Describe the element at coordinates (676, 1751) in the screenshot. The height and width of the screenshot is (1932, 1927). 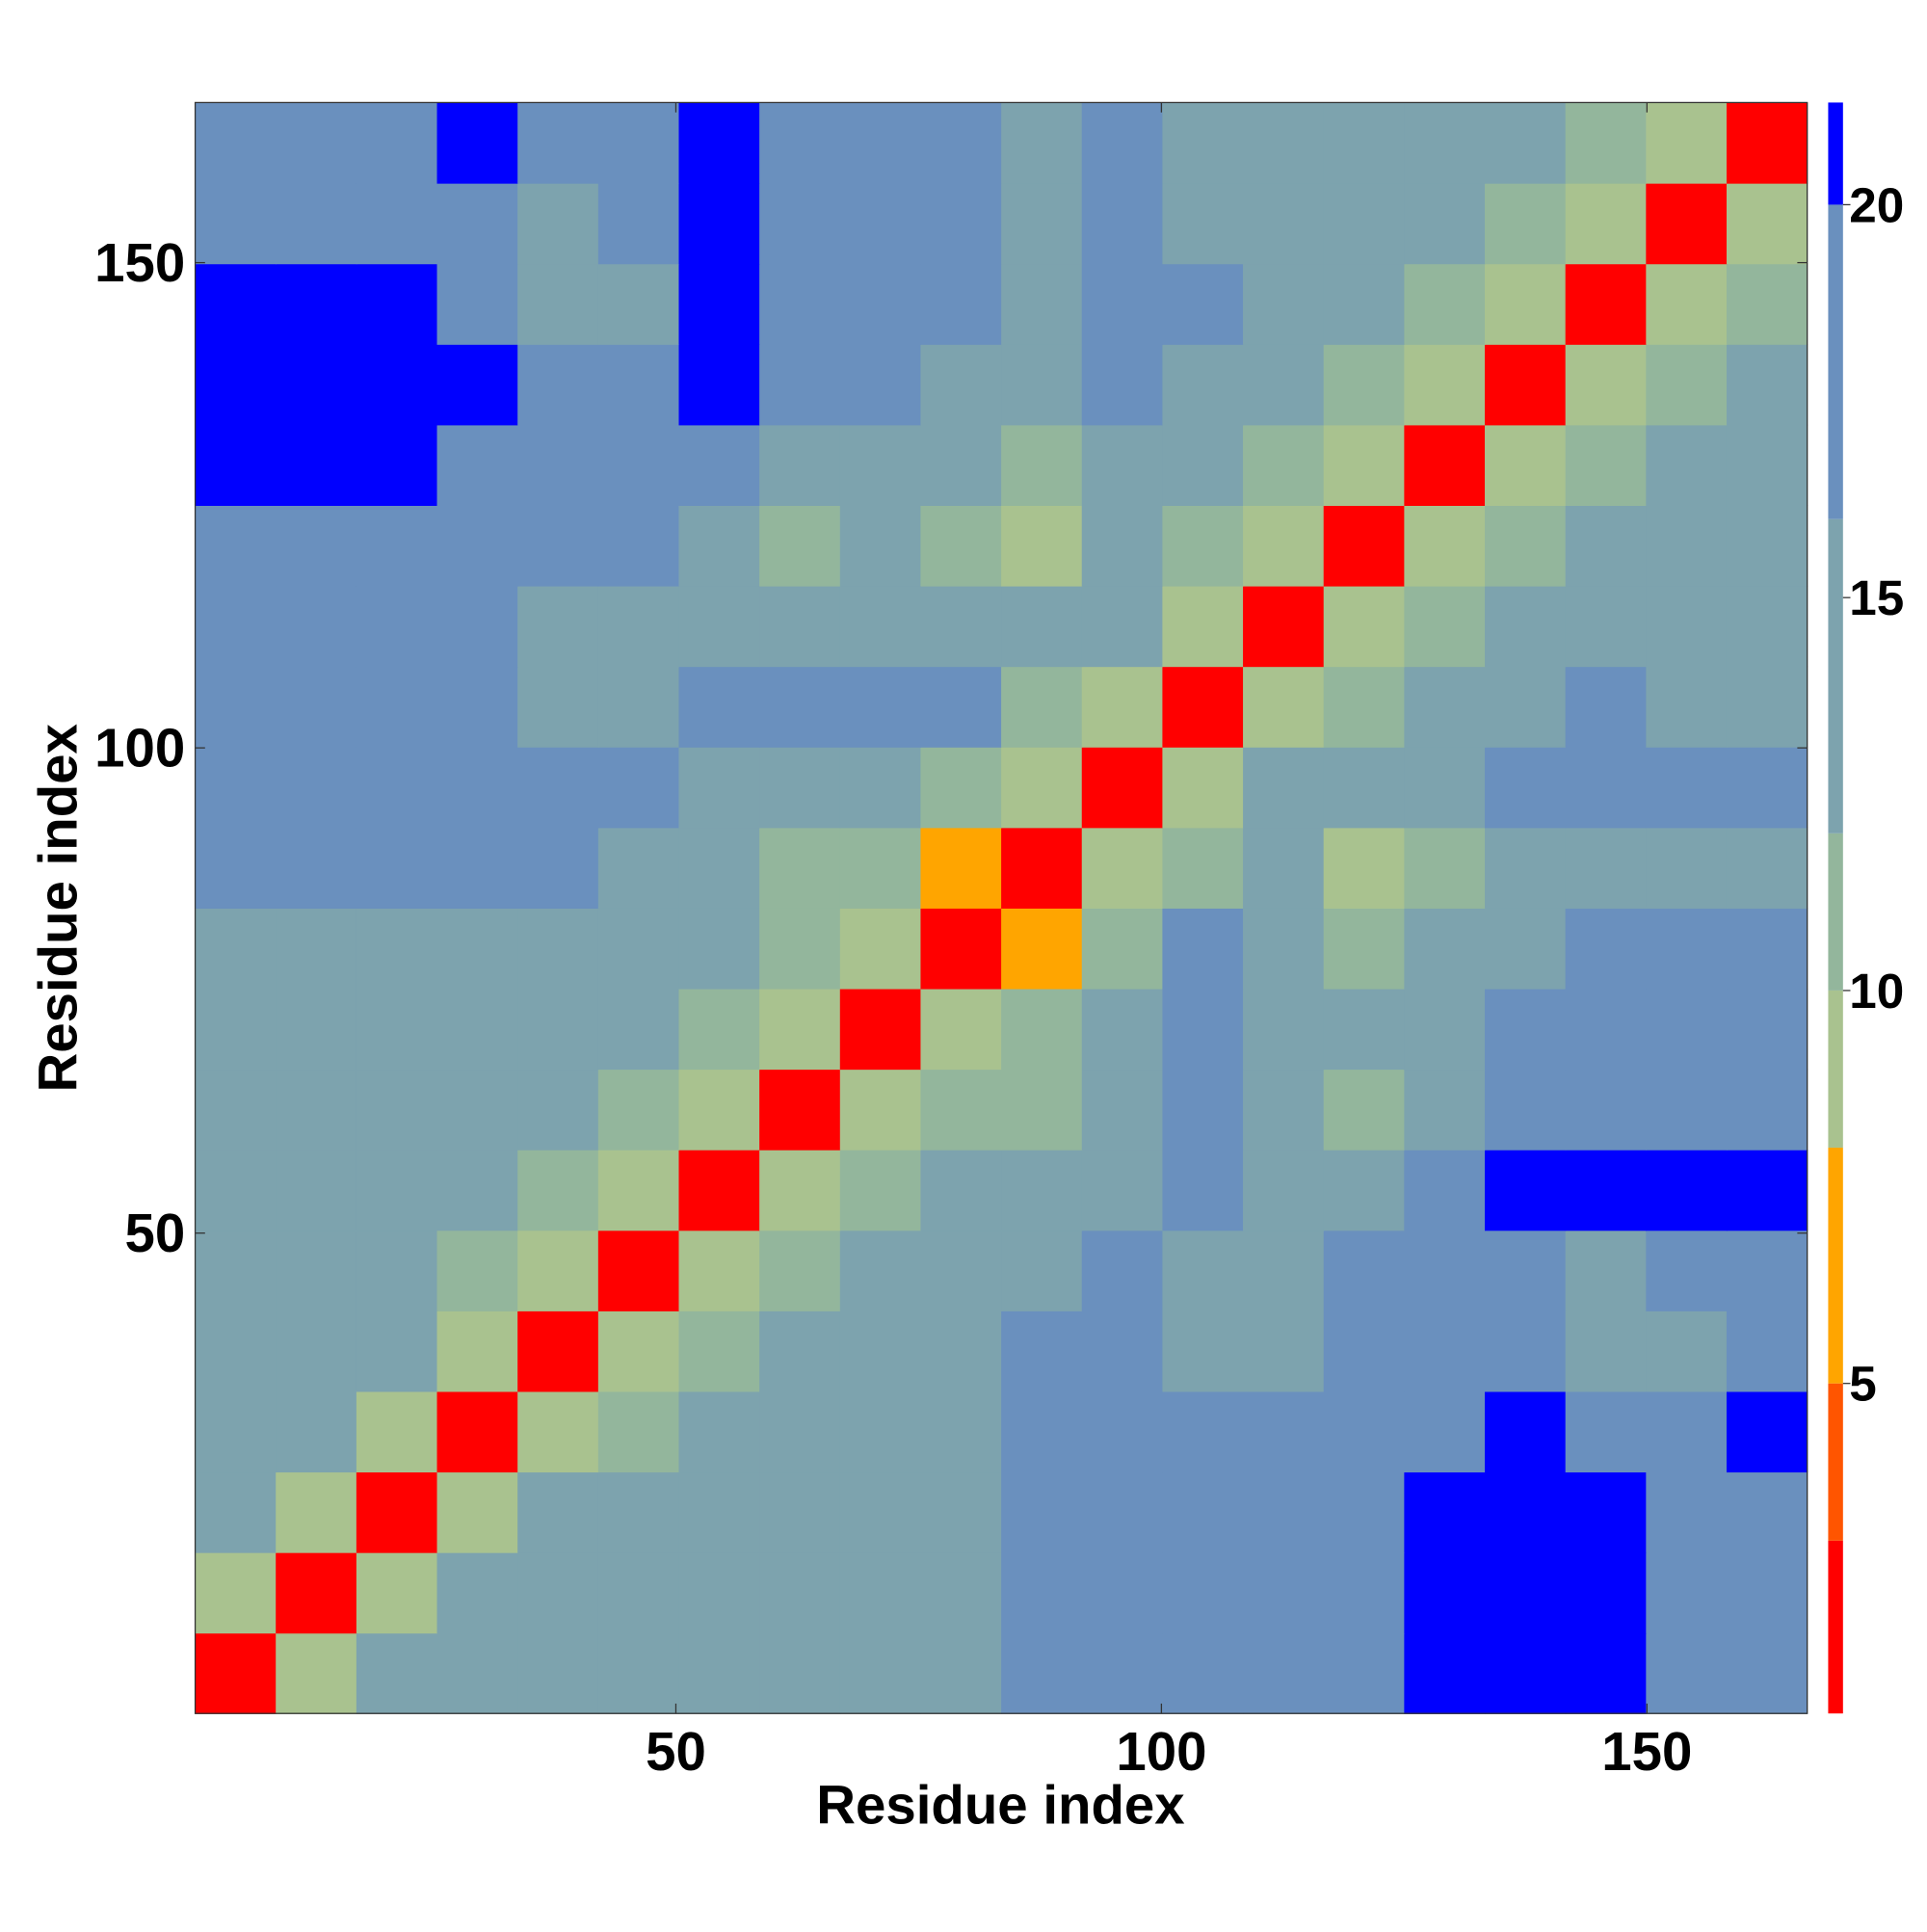
I see `x-tick-label: 50` at that location.